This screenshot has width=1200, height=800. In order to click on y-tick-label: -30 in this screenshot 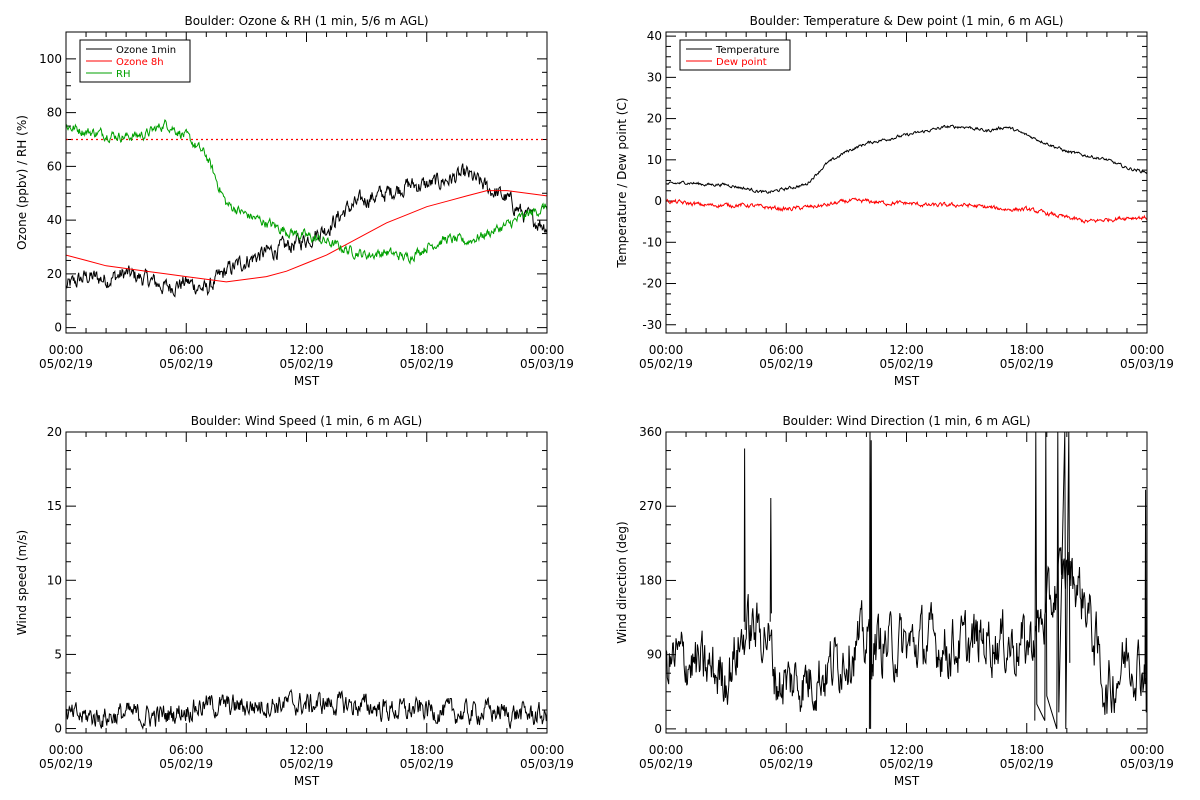, I will do `click(652, 325)`.